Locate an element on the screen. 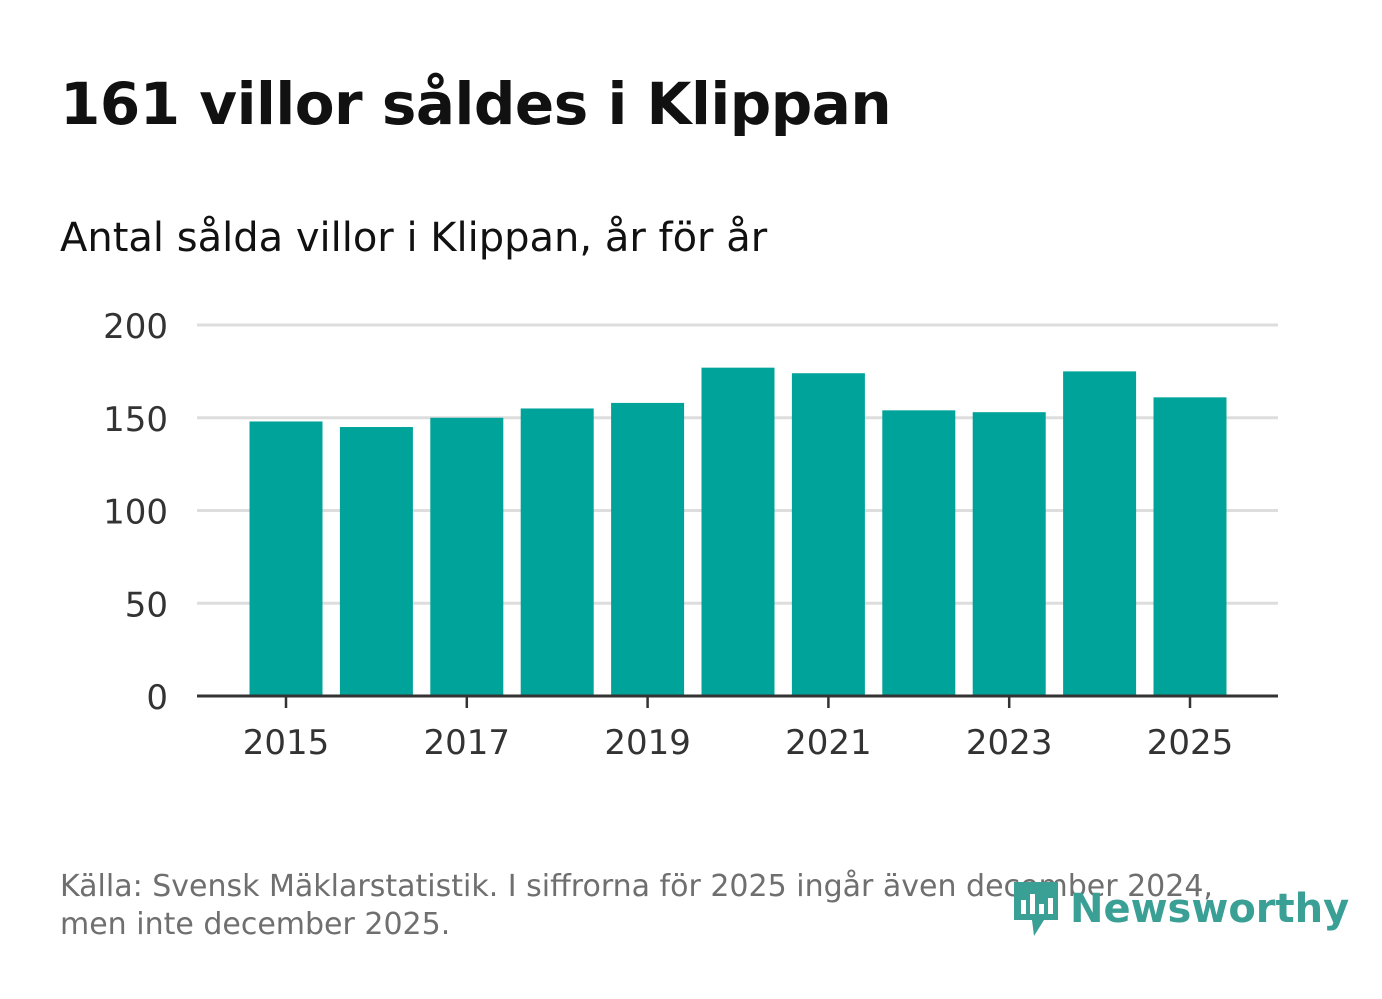  x-tick-label-2023: 2023 is located at coordinates (1009, 743).